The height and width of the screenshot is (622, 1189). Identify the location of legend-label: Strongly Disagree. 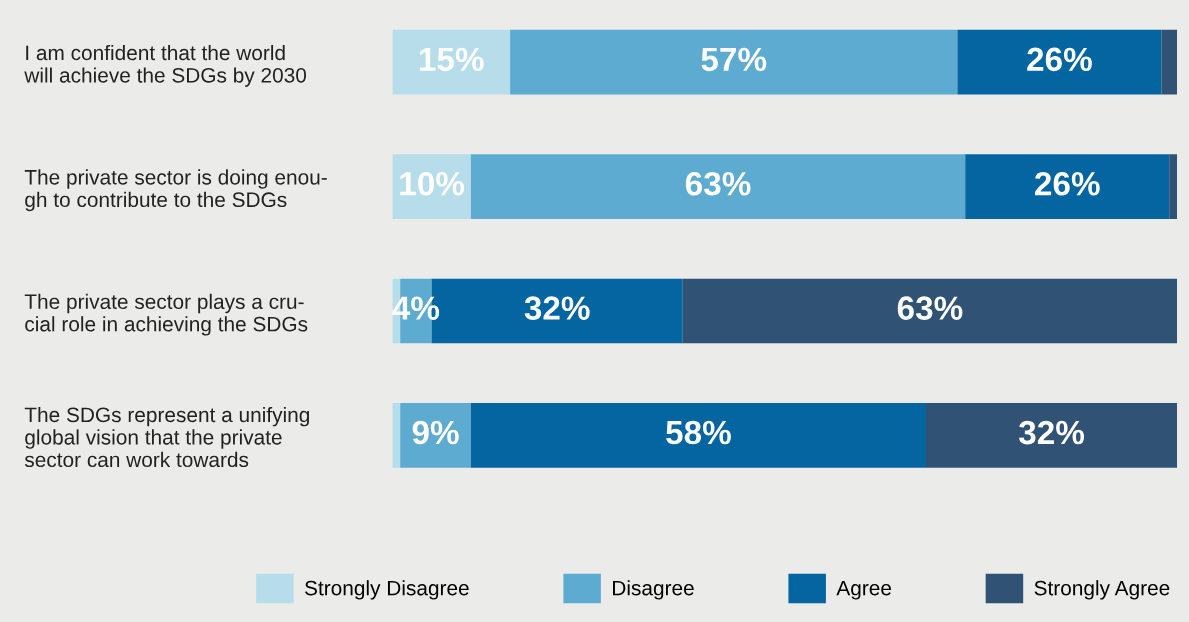
(387, 590).